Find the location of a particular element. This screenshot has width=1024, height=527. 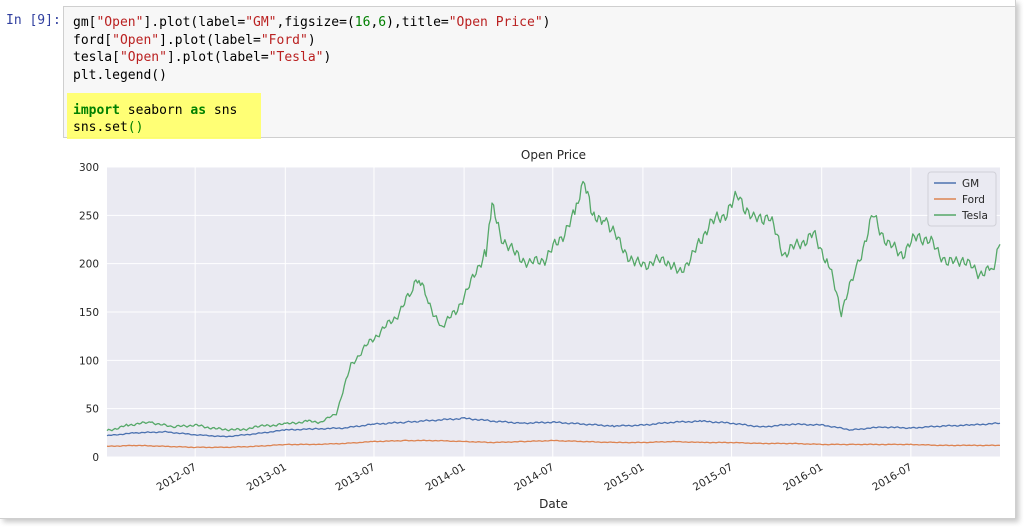

y-tick-label: 200 is located at coordinates (89, 265).